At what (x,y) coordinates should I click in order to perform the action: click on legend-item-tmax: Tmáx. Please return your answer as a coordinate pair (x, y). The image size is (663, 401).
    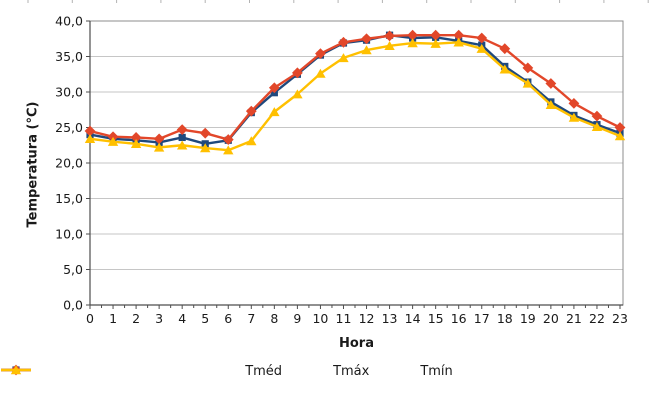
    Looking at the image, I should click on (185, 371).